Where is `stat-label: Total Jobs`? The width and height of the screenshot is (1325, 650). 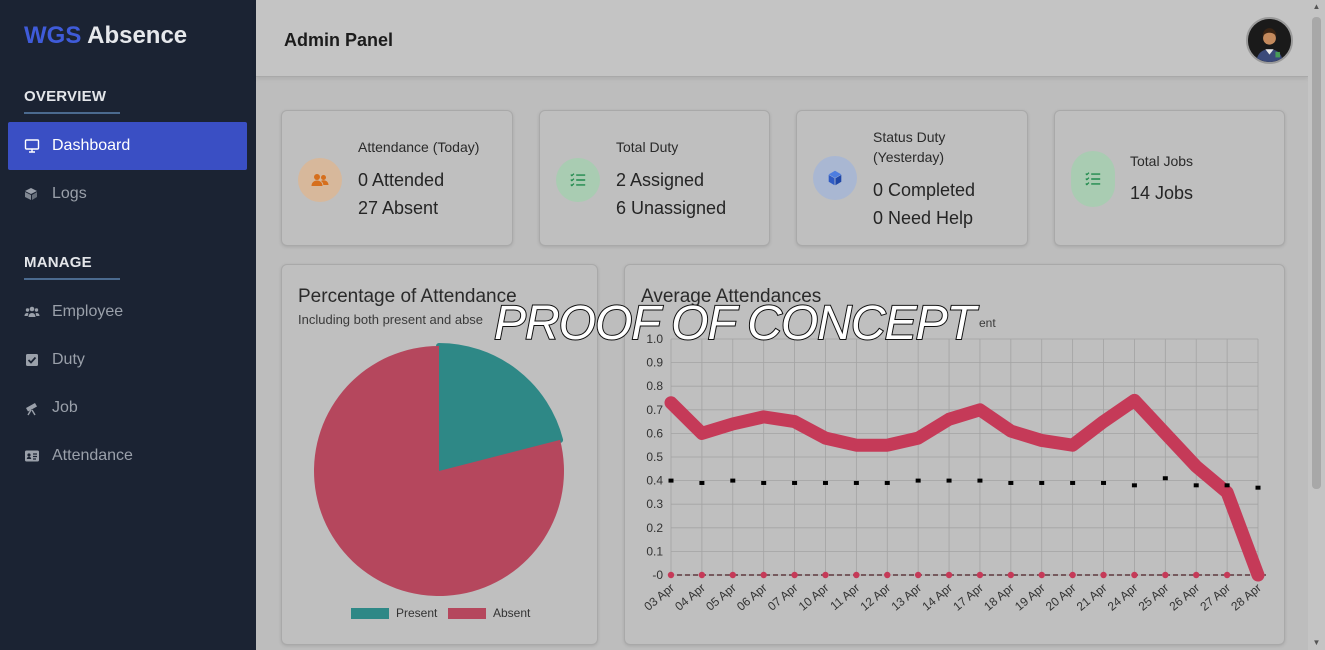
stat-label: Total Jobs is located at coordinates (1162, 161).